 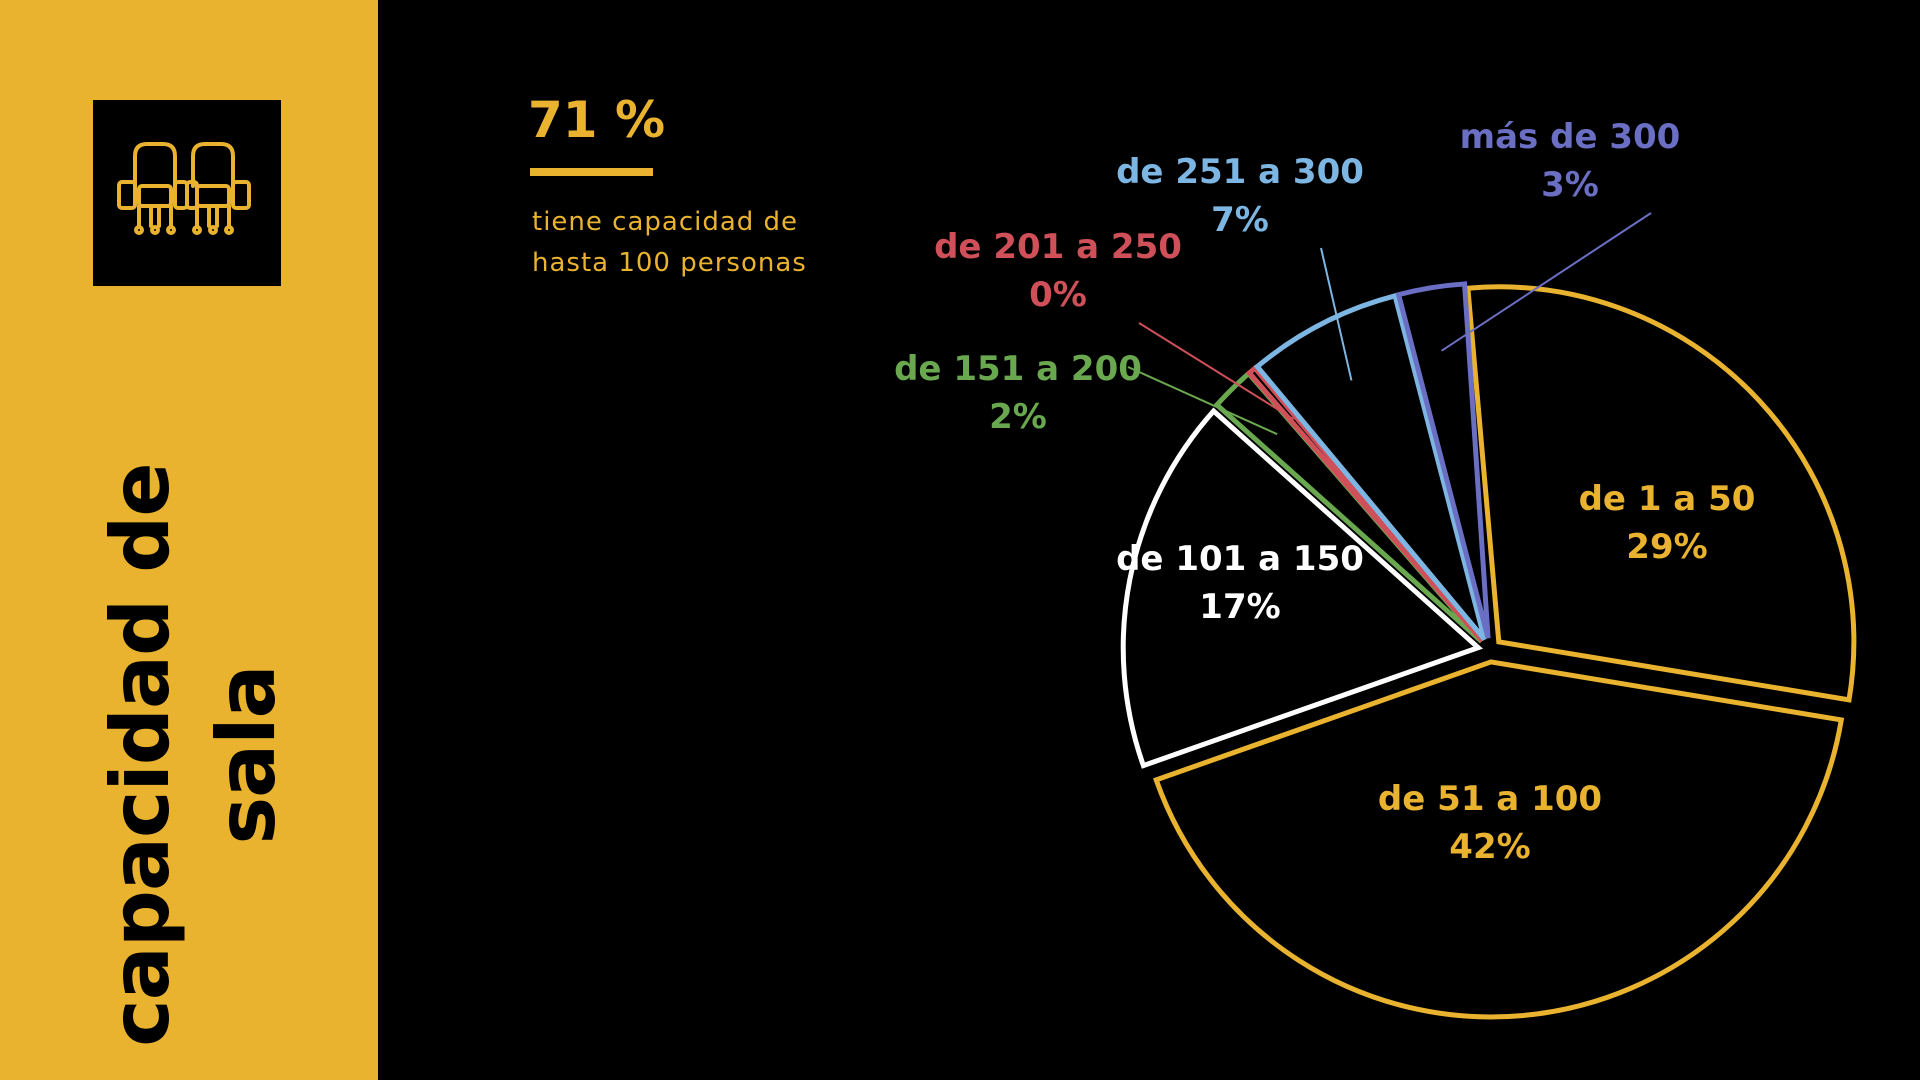 What do you see at coordinates (1240, 559) in the screenshot?
I see `pie-slice-label: de 101 a 150` at bounding box center [1240, 559].